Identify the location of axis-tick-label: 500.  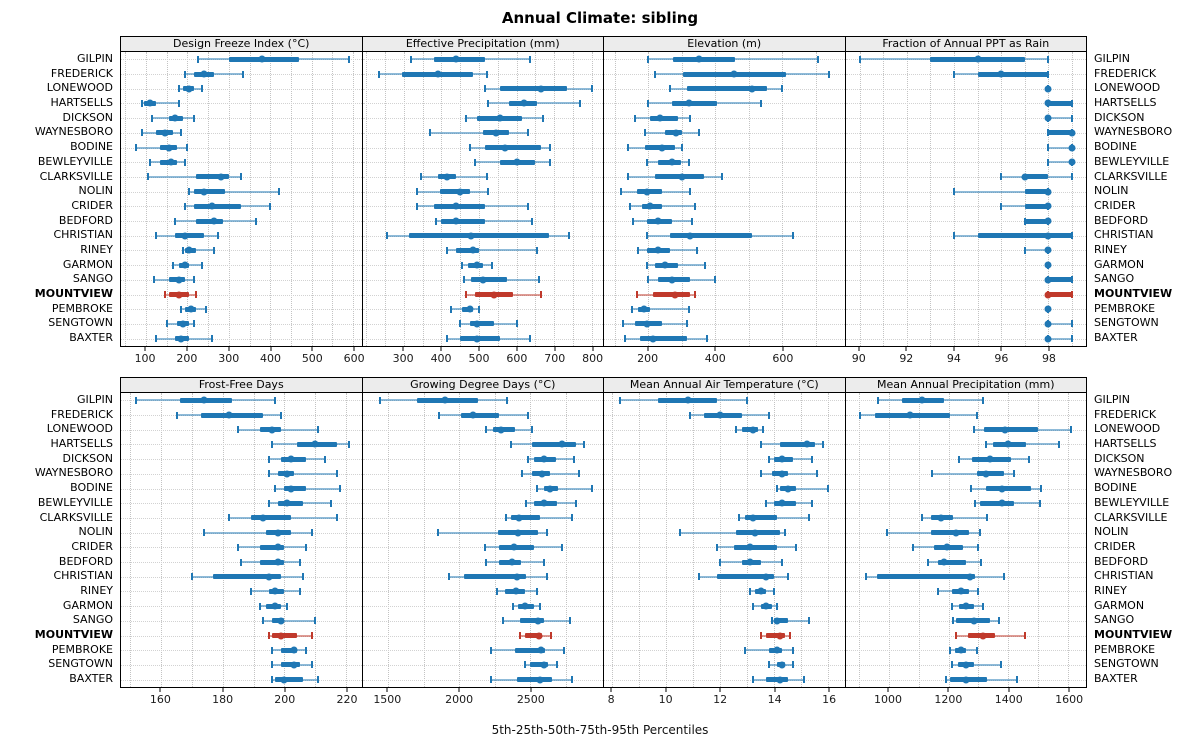
(479, 358).